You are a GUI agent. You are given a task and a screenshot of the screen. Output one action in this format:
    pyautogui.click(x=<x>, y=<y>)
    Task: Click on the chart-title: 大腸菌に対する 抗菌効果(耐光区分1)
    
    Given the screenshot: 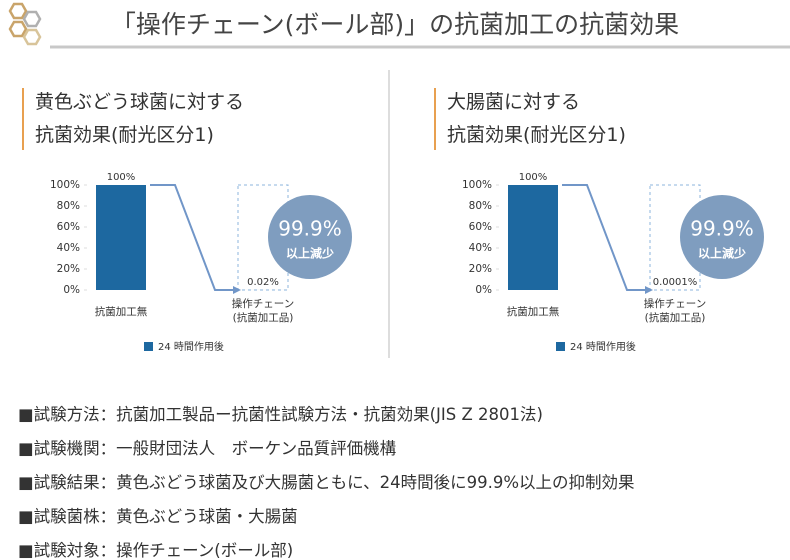 What is the action you would take?
    pyautogui.click(x=536, y=118)
    